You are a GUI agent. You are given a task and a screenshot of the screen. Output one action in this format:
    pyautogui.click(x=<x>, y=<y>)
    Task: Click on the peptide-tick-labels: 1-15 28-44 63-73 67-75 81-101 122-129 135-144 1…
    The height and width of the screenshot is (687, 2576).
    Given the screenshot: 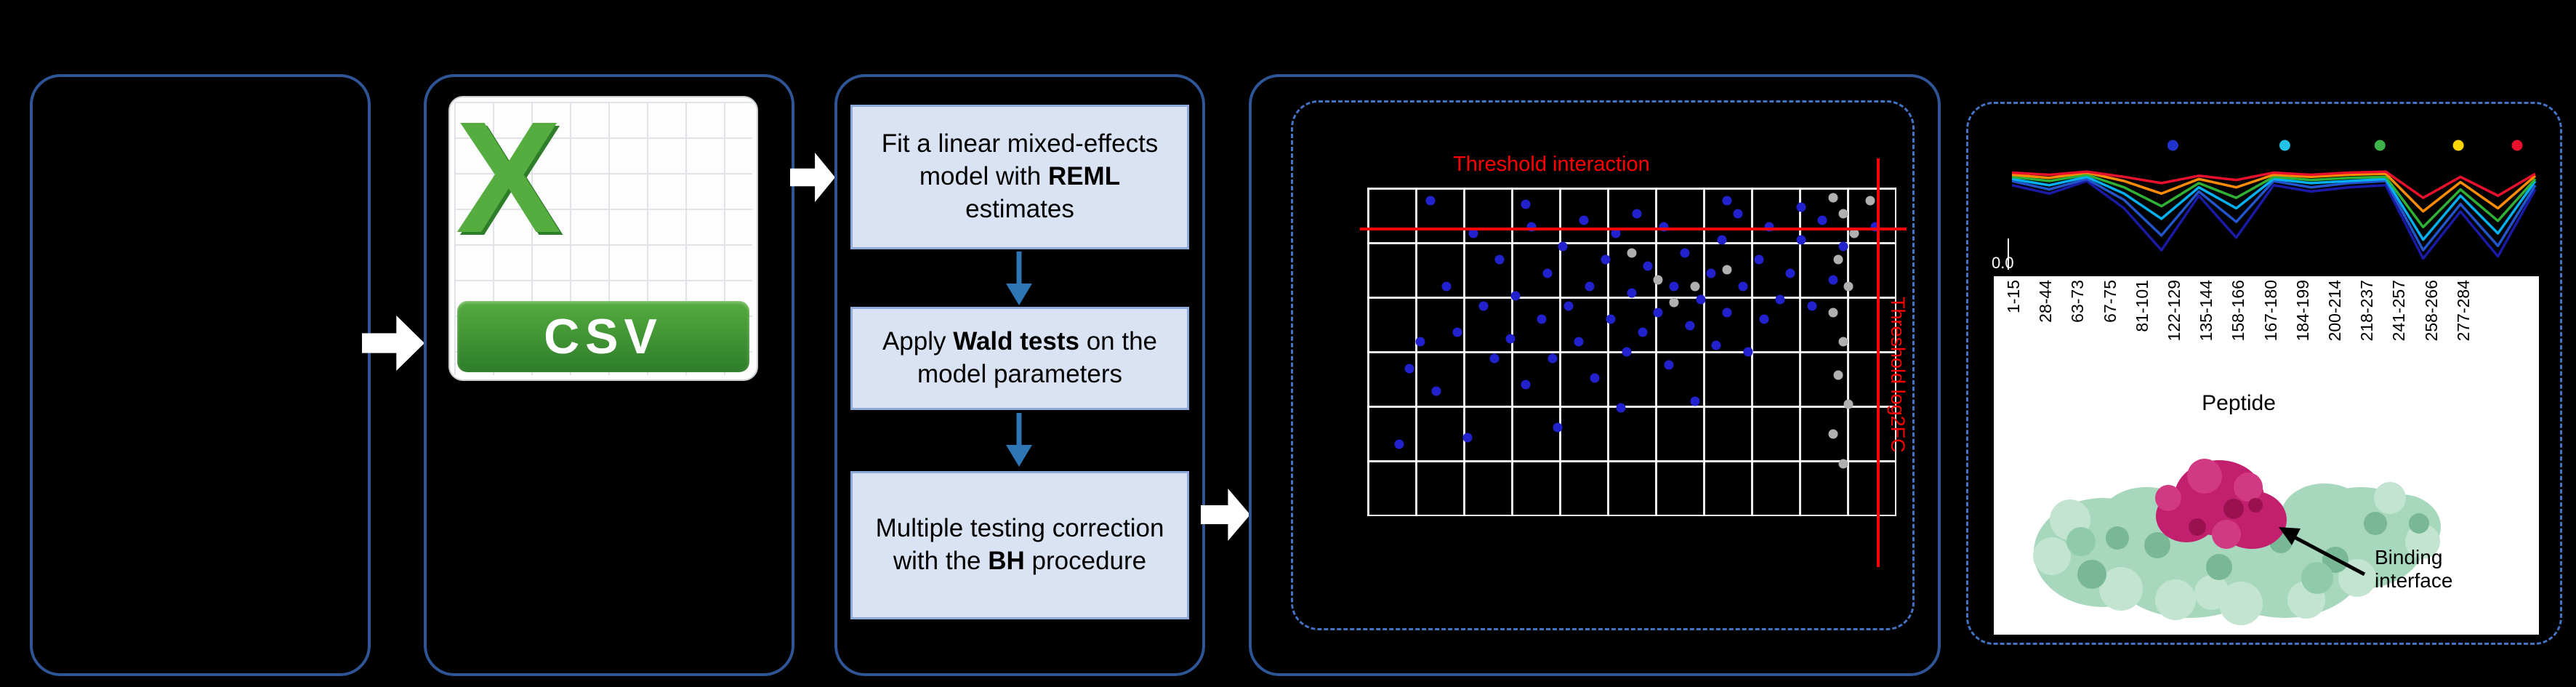 What is the action you would take?
    pyautogui.click(x=2239, y=335)
    